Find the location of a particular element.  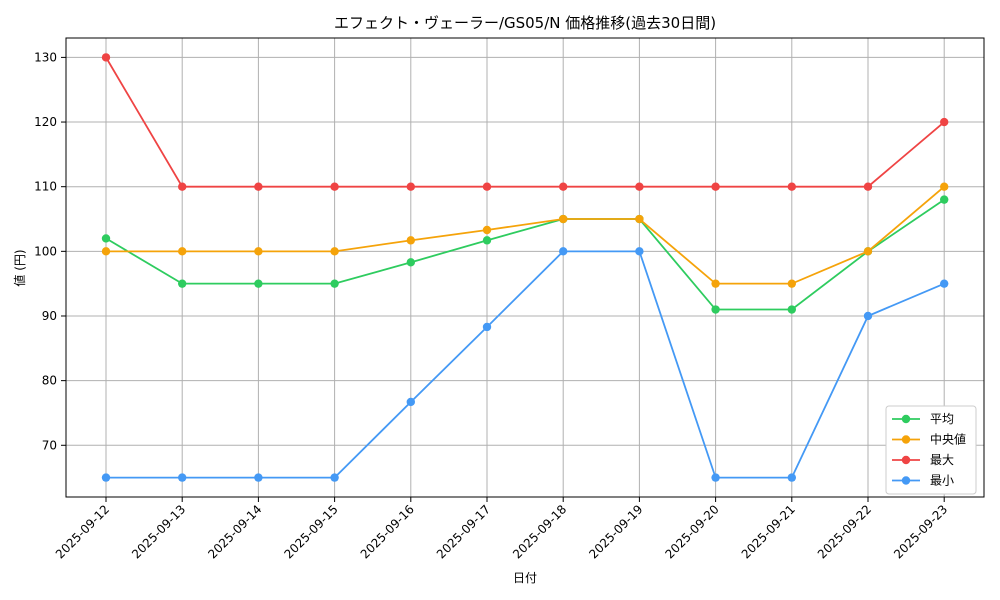

x-tick-label: 2025-09-17 is located at coordinates (463, 531).